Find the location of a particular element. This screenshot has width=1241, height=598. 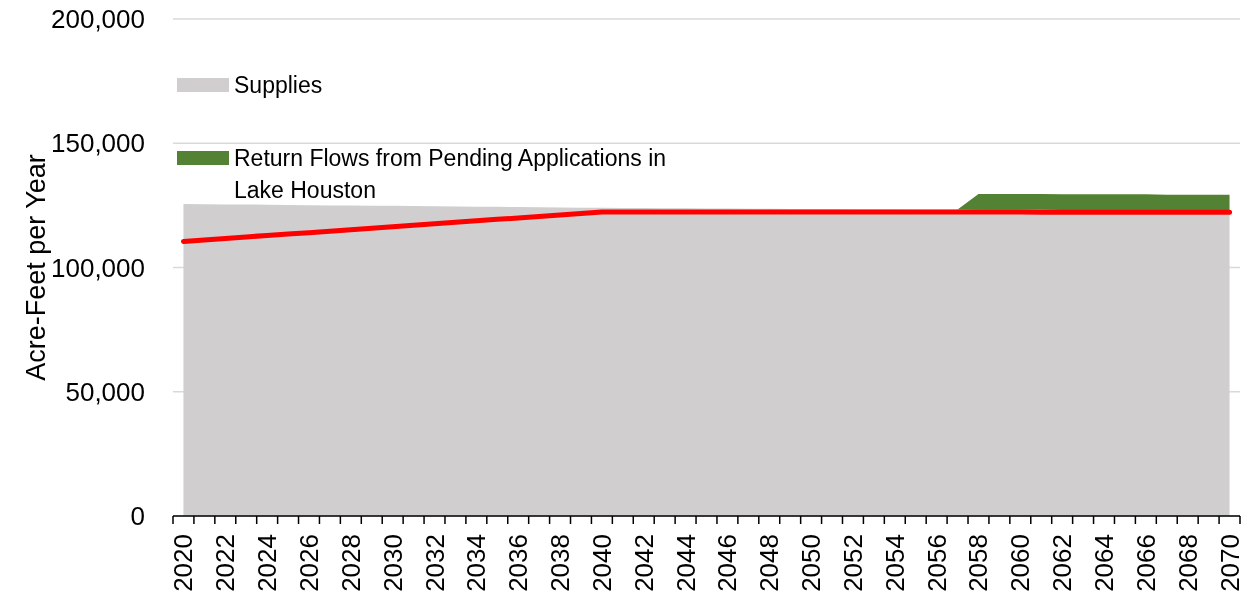

x-tick-label: 2054 is located at coordinates (894, 563).